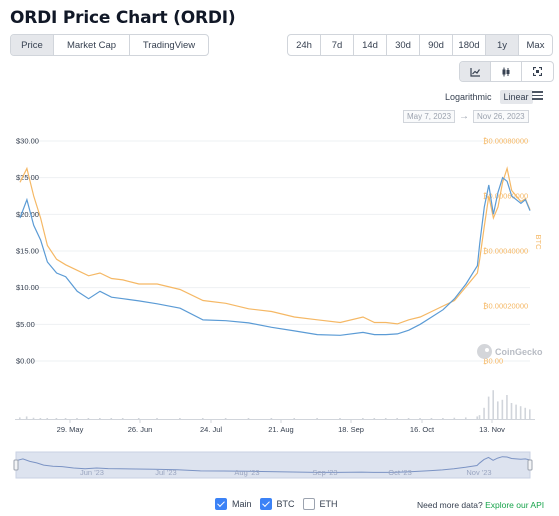 Image resolution: width=559 pixels, height=516 pixels. Describe the element at coordinates (27, 177) in the screenshot. I see `y-left-tick-label: $25.00` at that location.